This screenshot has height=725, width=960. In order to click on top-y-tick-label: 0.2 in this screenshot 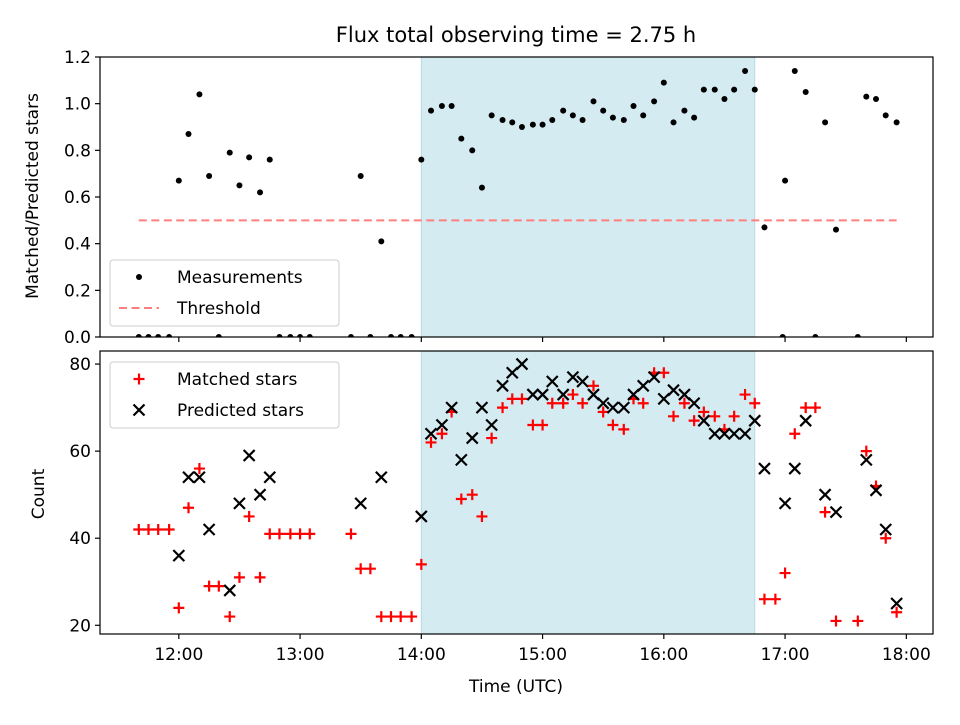, I will do `click(77, 291)`.